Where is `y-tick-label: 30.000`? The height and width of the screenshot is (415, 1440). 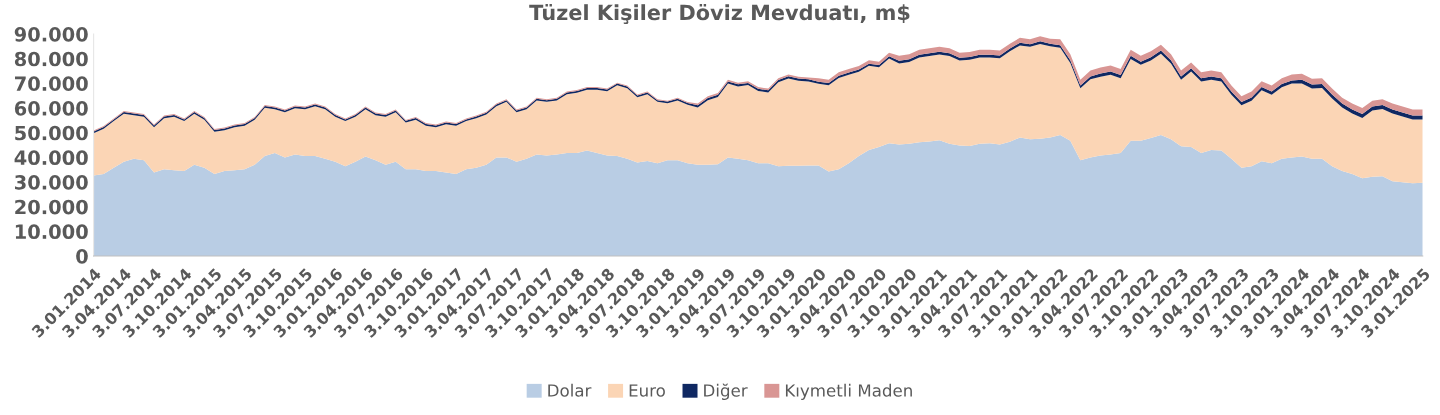
y-tick-label: 30.000 is located at coordinates (51, 182).